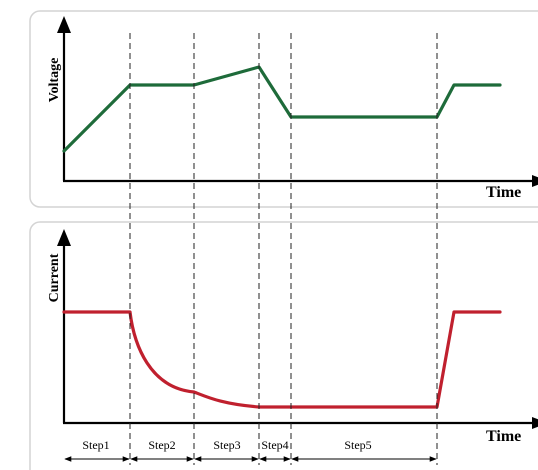  Describe the element at coordinates (535, 423) in the screenshot. I see `current-x-axis-arrow-icon` at that location.